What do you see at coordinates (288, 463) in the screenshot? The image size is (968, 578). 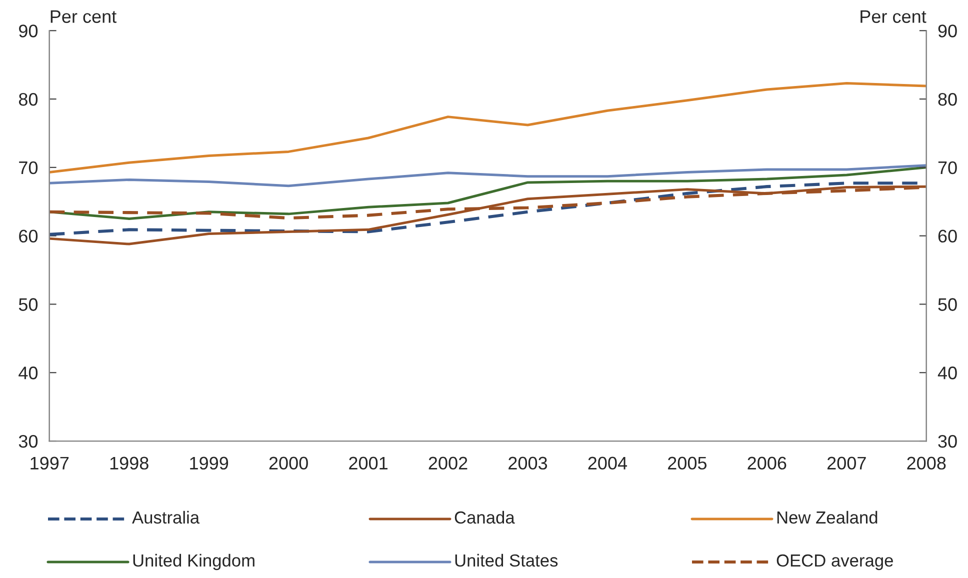 I see `x-tick-label: 2000` at bounding box center [288, 463].